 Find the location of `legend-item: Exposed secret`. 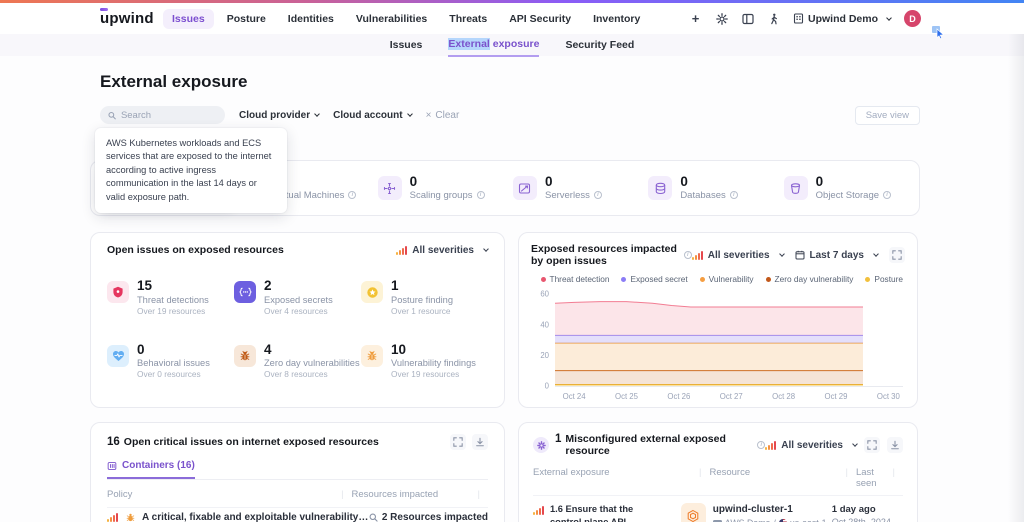

legend-item: Exposed secret is located at coordinates (654, 279).